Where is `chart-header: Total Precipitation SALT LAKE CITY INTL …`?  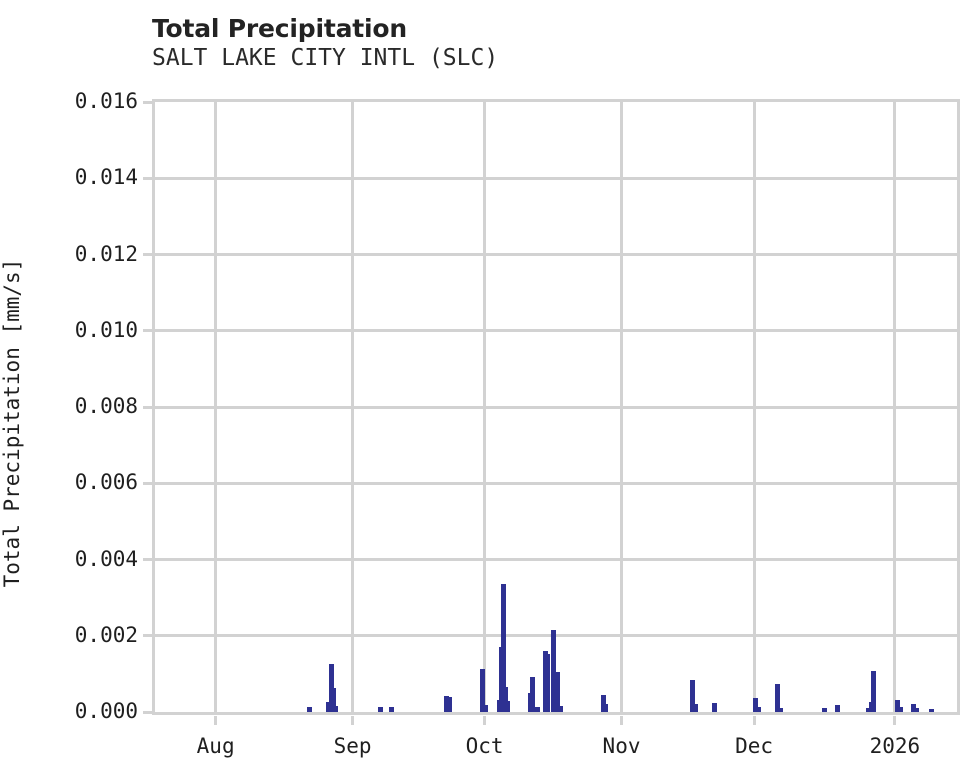 chart-header: Total Precipitation SALT LAKE CITY INTL … is located at coordinates (552, 43).